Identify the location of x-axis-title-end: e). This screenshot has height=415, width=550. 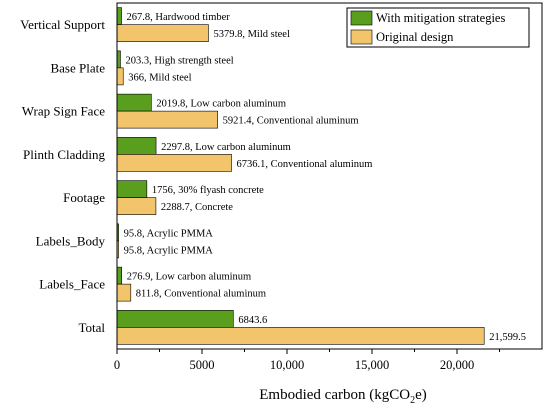
(421, 395).